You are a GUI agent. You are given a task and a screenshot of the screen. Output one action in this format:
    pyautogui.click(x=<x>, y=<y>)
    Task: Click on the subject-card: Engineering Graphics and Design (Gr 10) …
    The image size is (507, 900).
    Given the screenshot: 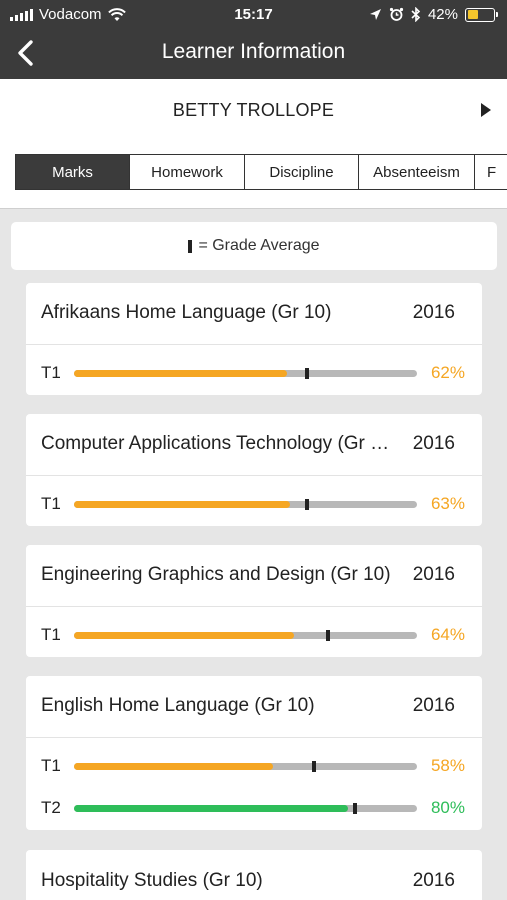 What is the action you would take?
    pyautogui.click(x=254, y=601)
    